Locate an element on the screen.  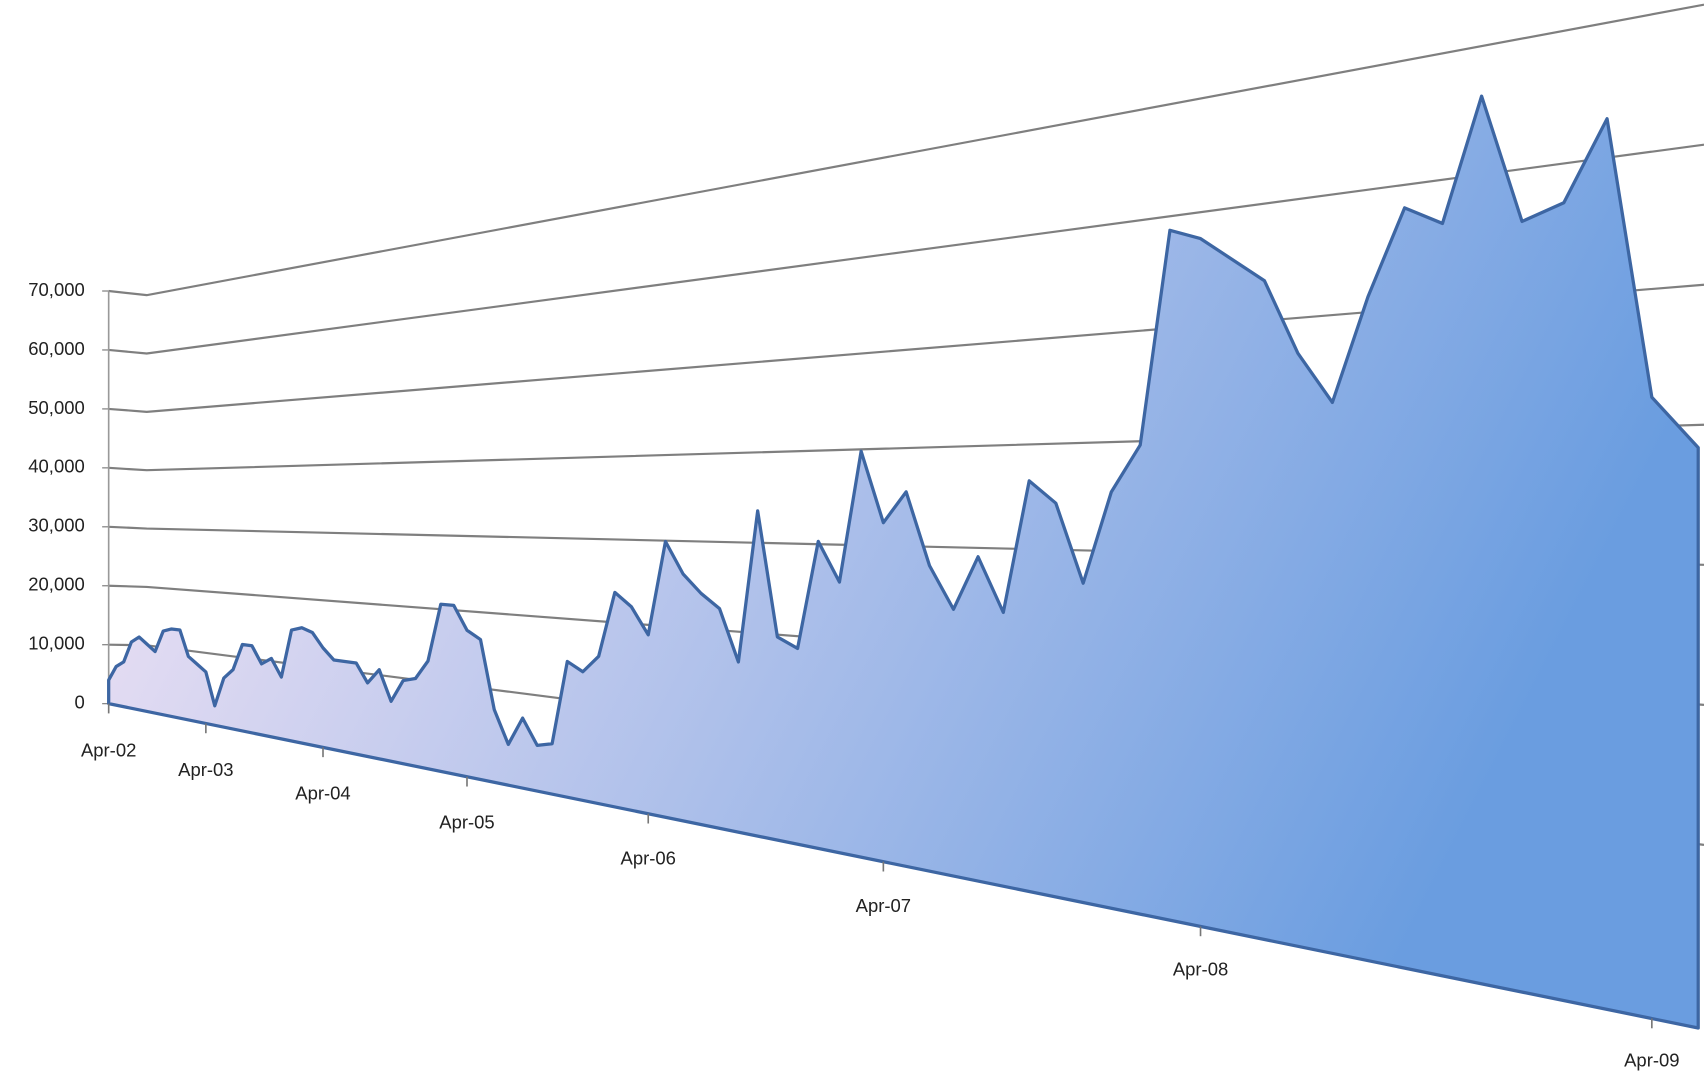
y-tick-label: 40,000 is located at coordinates (56, 466).